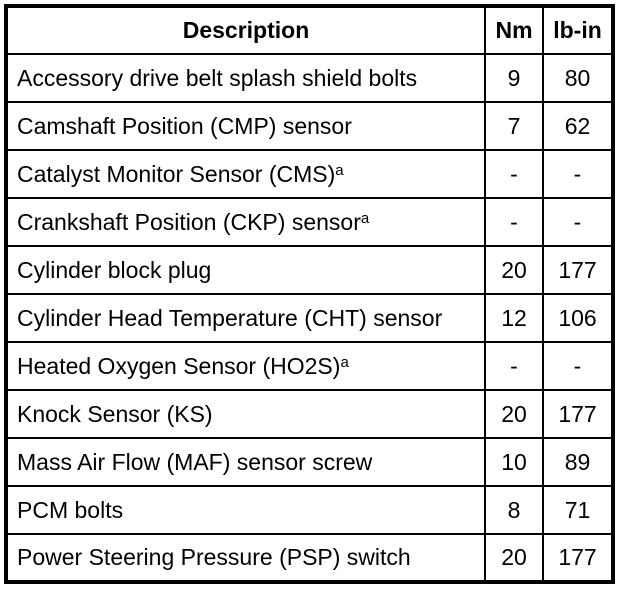 The height and width of the screenshot is (596, 640). I want to click on description-cell: PCM bolts, so click(245, 510).